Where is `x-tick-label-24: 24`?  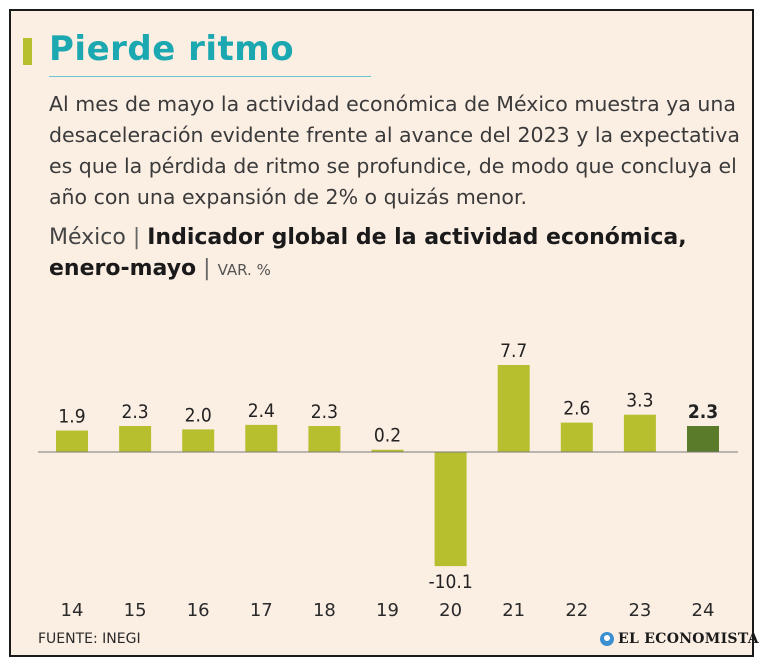
x-tick-label-24: 24 is located at coordinates (703, 610).